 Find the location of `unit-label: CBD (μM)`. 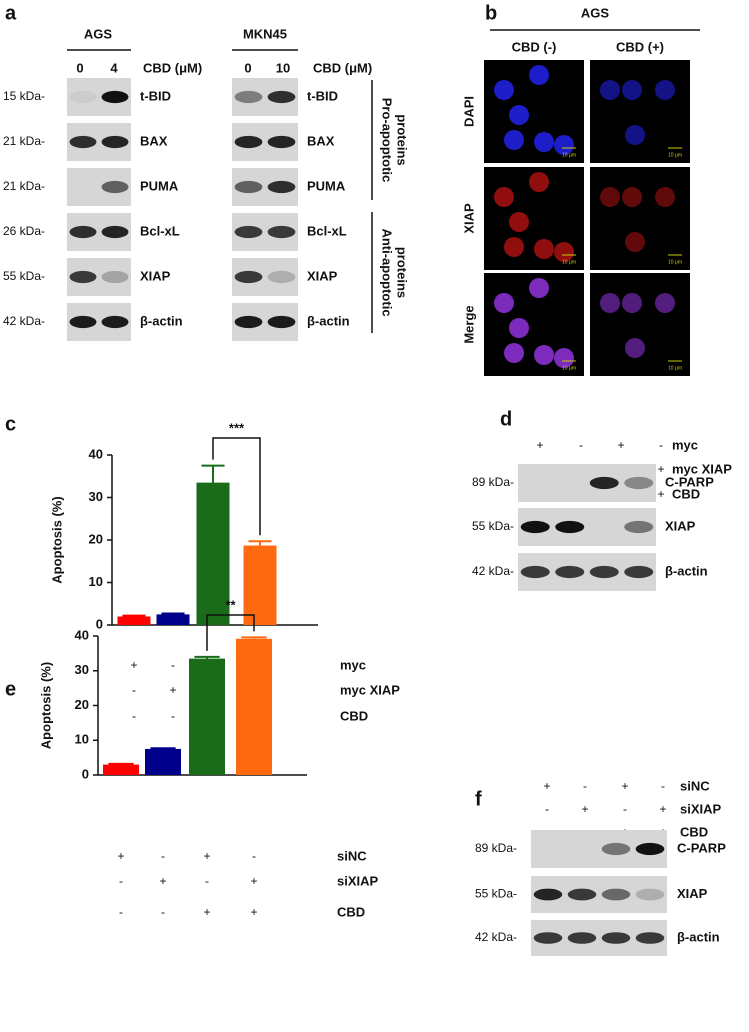

unit-label: CBD (μM) is located at coordinates (172, 67).